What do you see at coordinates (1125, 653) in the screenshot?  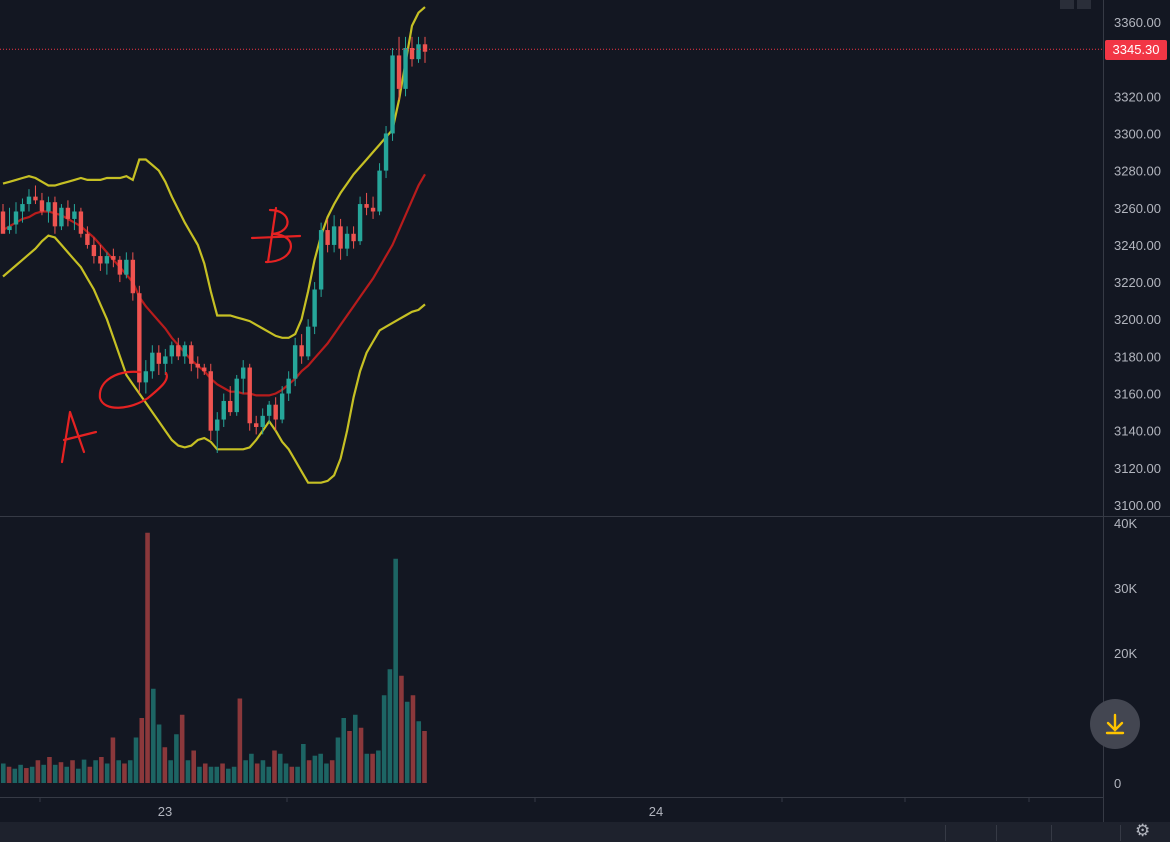 I see `volume-axis-labels: 40K 30K 20K 0` at bounding box center [1125, 653].